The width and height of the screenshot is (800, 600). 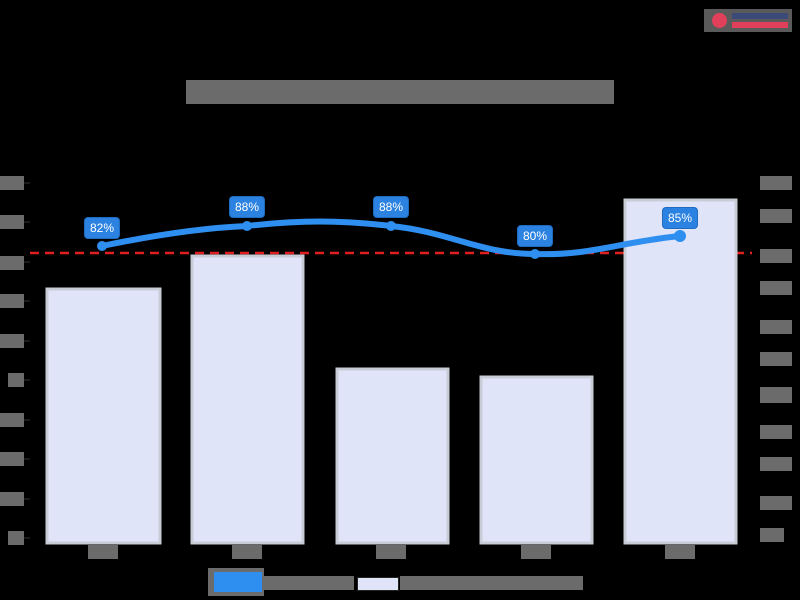 What do you see at coordinates (400, 92) in the screenshot?
I see `chart-title` at bounding box center [400, 92].